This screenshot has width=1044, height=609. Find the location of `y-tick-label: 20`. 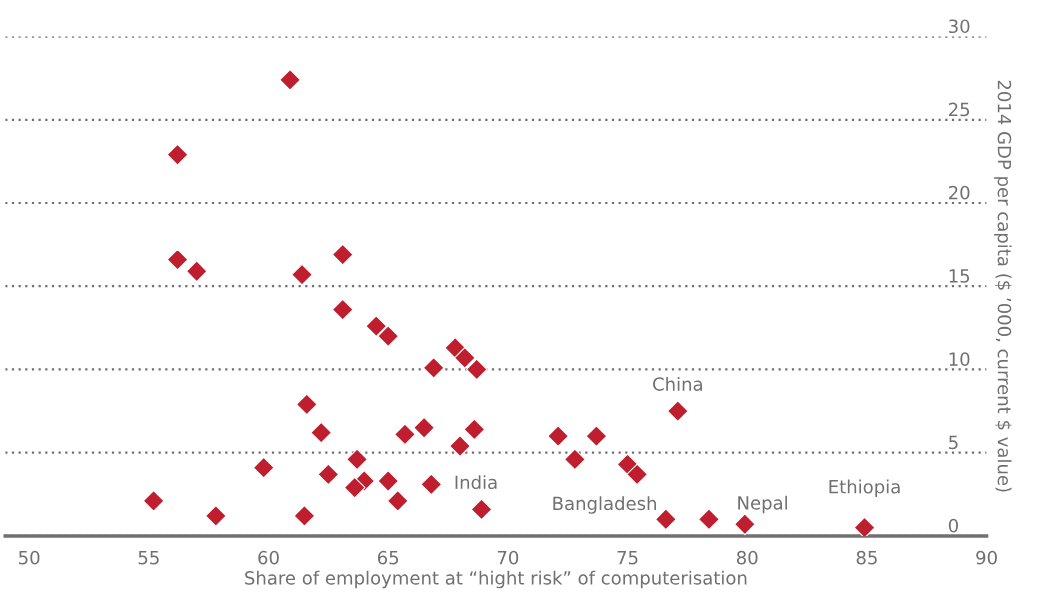

y-tick-label: 20 is located at coordinates (959, 192).